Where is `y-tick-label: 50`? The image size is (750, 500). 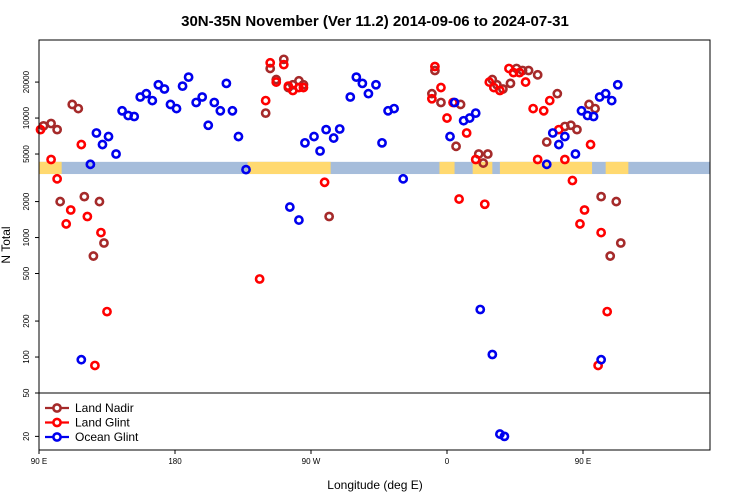 y-tick-label: 50 is located at coordinates (26, 392).